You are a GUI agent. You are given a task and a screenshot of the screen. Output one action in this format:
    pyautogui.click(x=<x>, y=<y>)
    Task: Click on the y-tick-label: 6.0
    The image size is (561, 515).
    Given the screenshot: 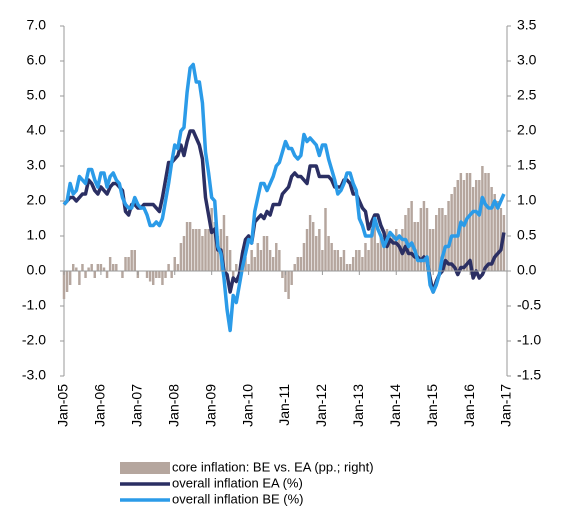 What is the action you would take?
    pyautogui.click(x=37, y=60)
    